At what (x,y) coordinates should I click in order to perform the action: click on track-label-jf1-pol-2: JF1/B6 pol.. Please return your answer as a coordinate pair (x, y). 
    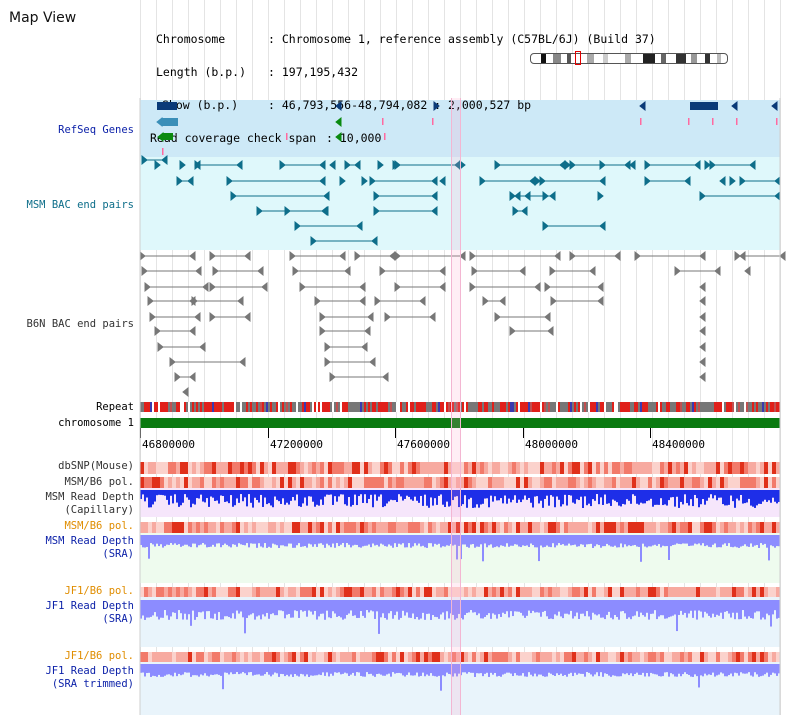
    Looking at the image, I should click on (99, 656).